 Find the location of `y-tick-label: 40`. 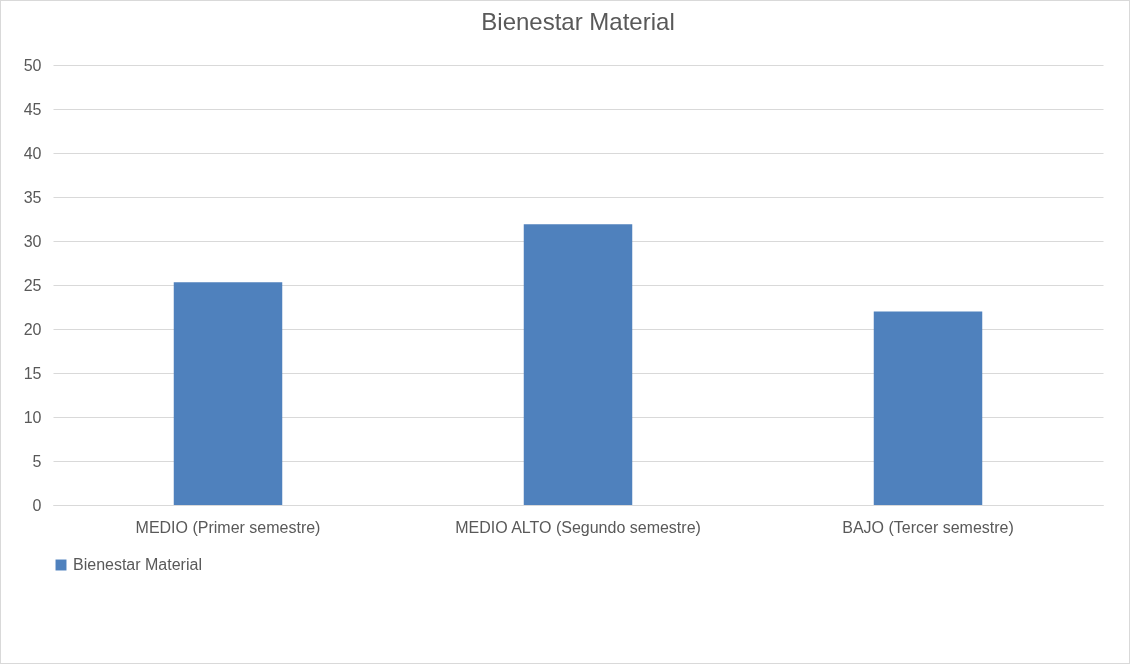

y-tick-label: 40 is located at coordinates (32, 153).